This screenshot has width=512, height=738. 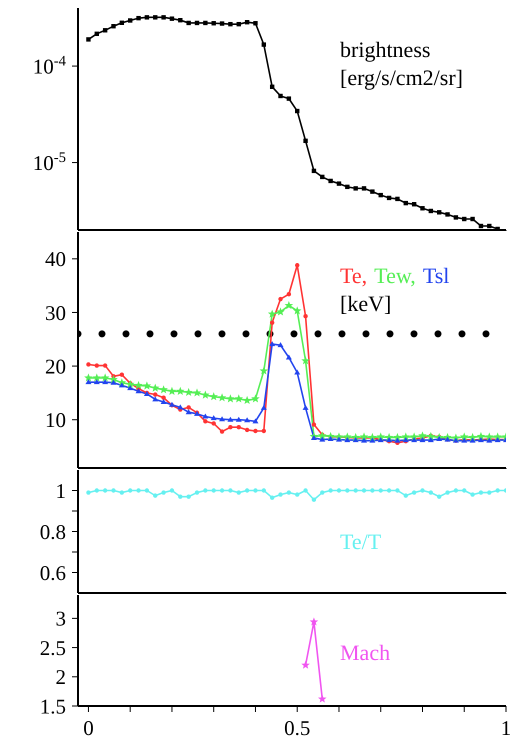 I want to click on y-tick-label: 1.5, so click(x=53, y=706).